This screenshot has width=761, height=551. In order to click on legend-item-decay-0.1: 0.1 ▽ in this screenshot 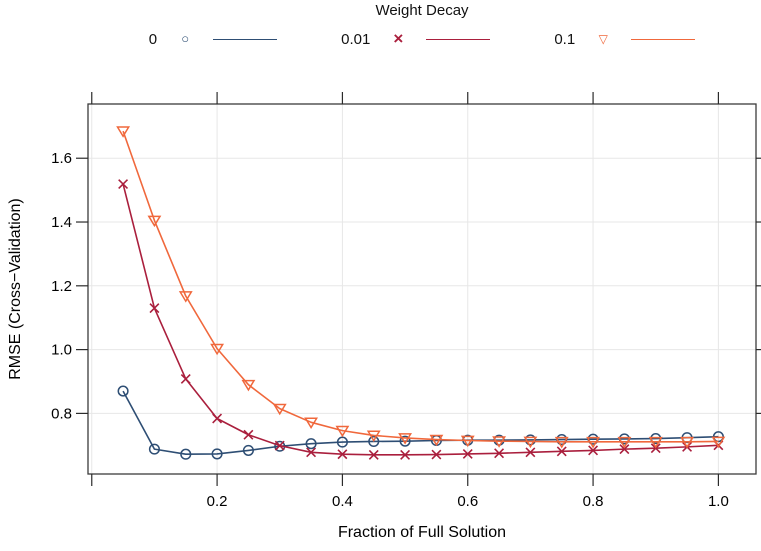, I will do `click(625, 39)`.